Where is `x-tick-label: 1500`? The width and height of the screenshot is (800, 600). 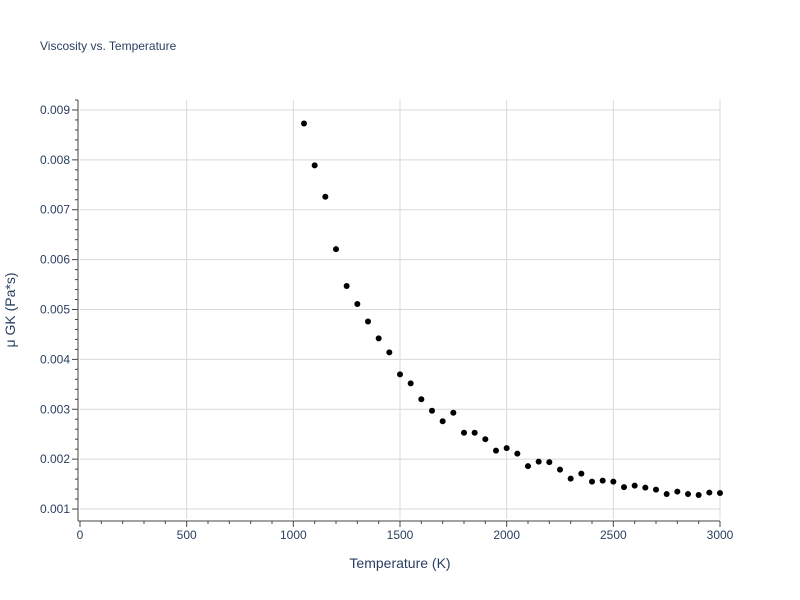 x-tick-label: 1500 is located at coordinates (400, 535).